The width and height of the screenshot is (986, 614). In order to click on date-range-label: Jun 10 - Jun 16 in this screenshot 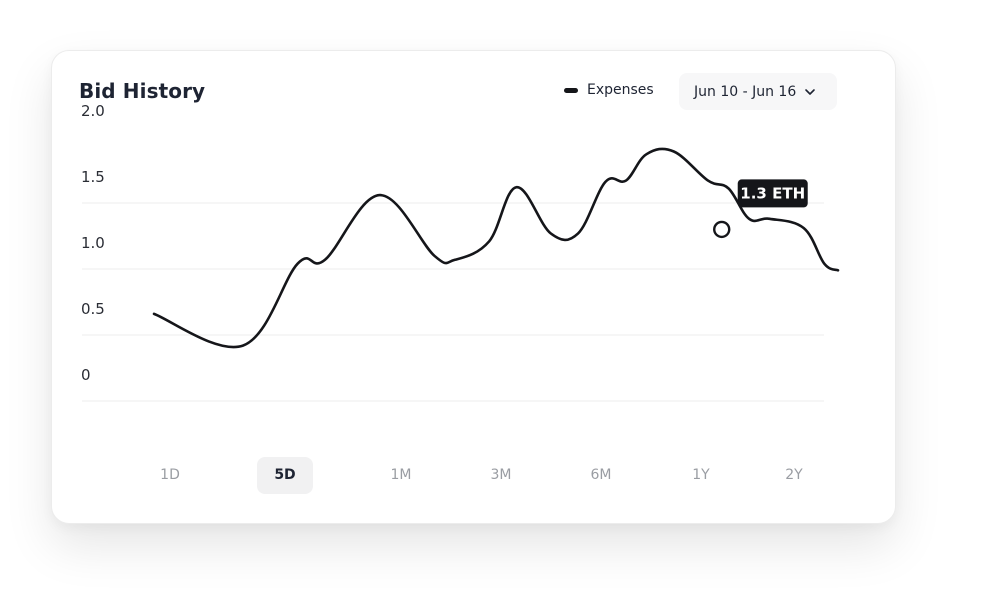, I will do `click(745, 91)`.